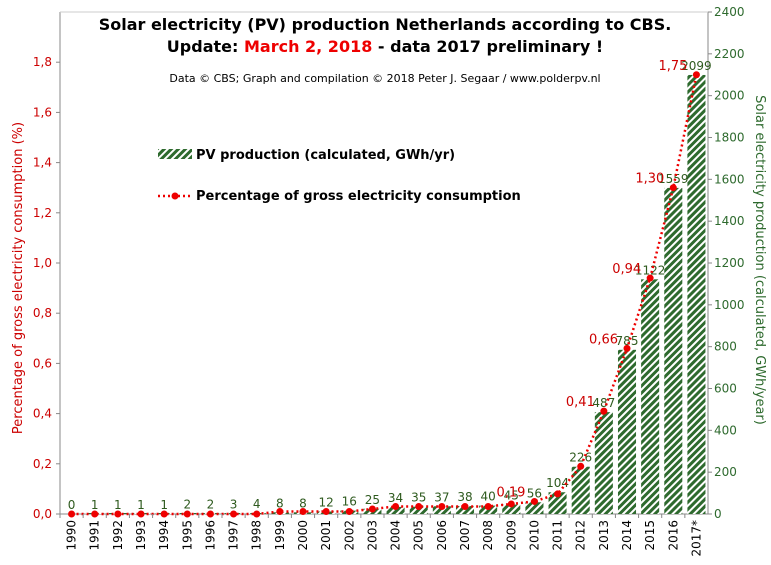 This screenshot has height=565, width=771. I want to click on percentage-point-2014, so click(627, 348).